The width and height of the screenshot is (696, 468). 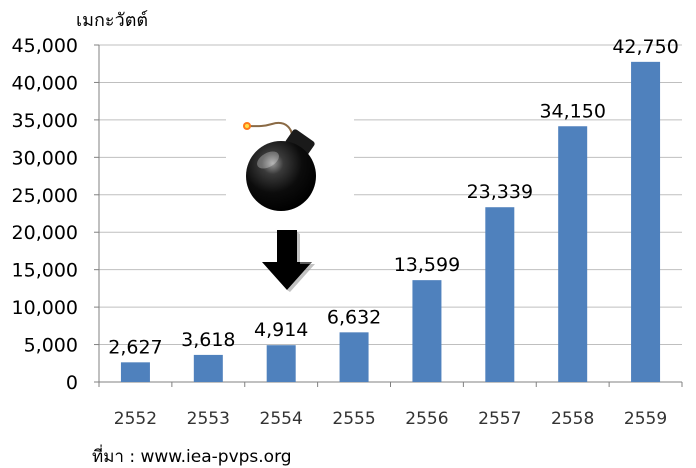 I want to click on x-tick-label-2559: 2559, so click(x=645, y=419).